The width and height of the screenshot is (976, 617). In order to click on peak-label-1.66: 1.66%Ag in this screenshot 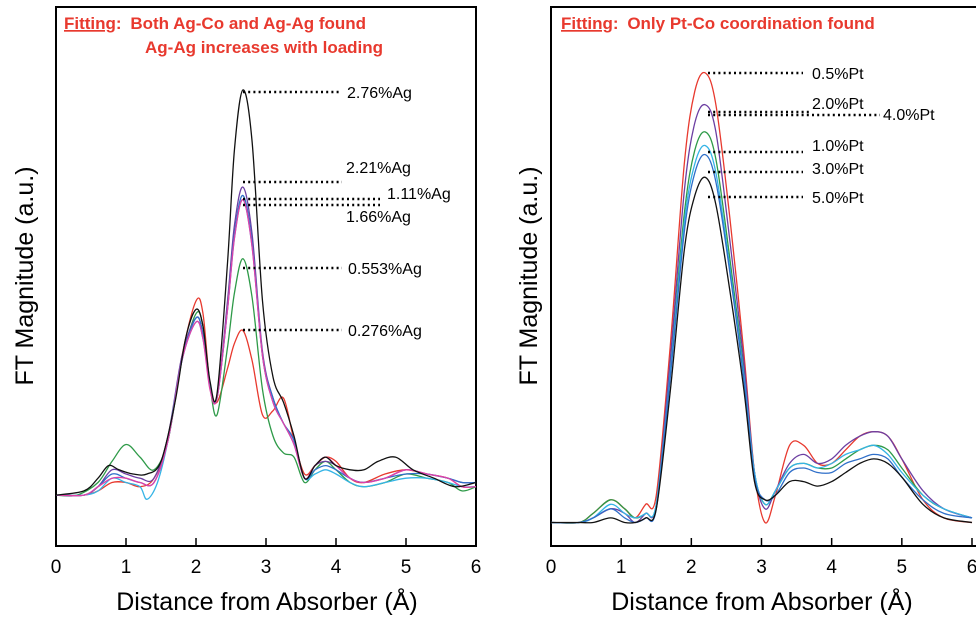, I will do `click(378, 217)`.